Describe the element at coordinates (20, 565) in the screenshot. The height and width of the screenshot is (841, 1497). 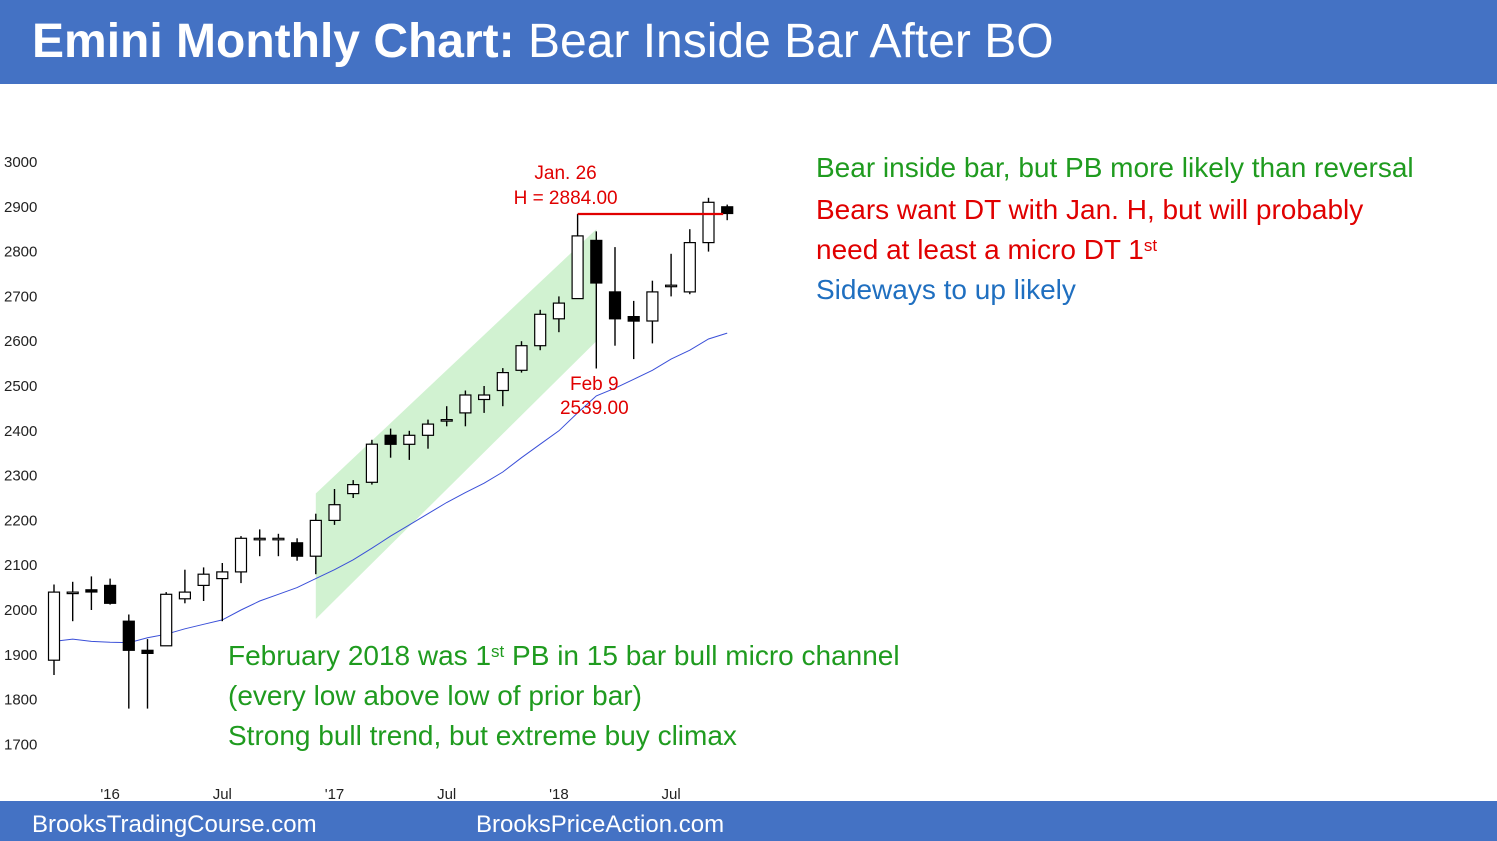
I see `y-tick-label: 2100` at that location.